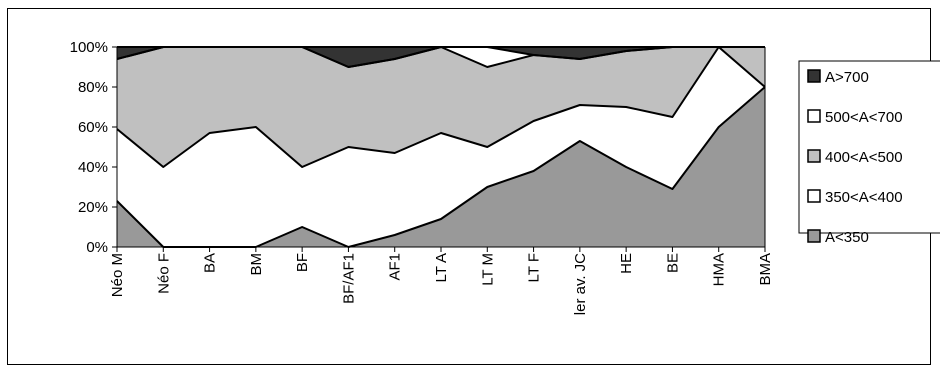 The width and height of the screenshot is (940, 371). I want to click on x-tick-label: Néo F, so click(163, 273).